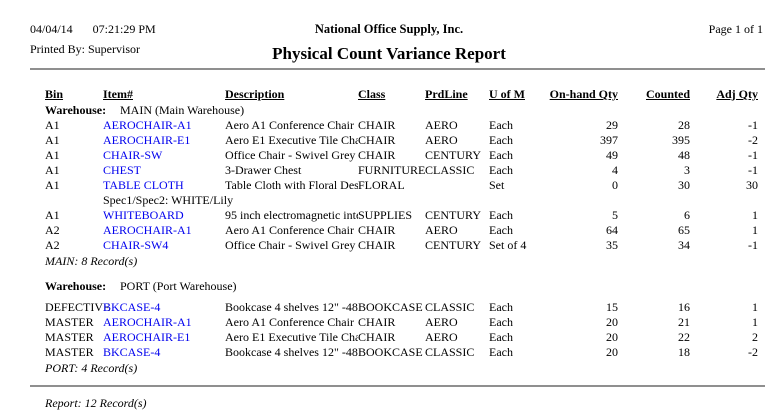 Image resolution: width=778 pixels, height=414 pixels. What do you see at coordinates (85, 49) in the screenshot?
I see `printed-by: Printed By: Supervisor` at bounding box center [85, 49].